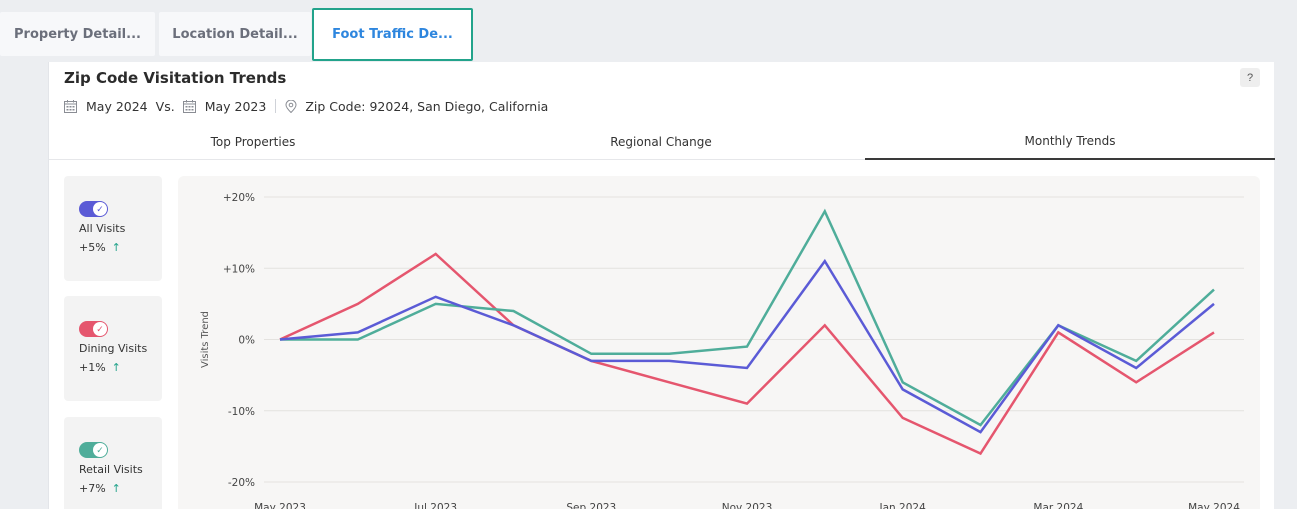  Describe the element at coordinates (102, 228) in the screenshot. I see `legend-label: All Visits` at that location.